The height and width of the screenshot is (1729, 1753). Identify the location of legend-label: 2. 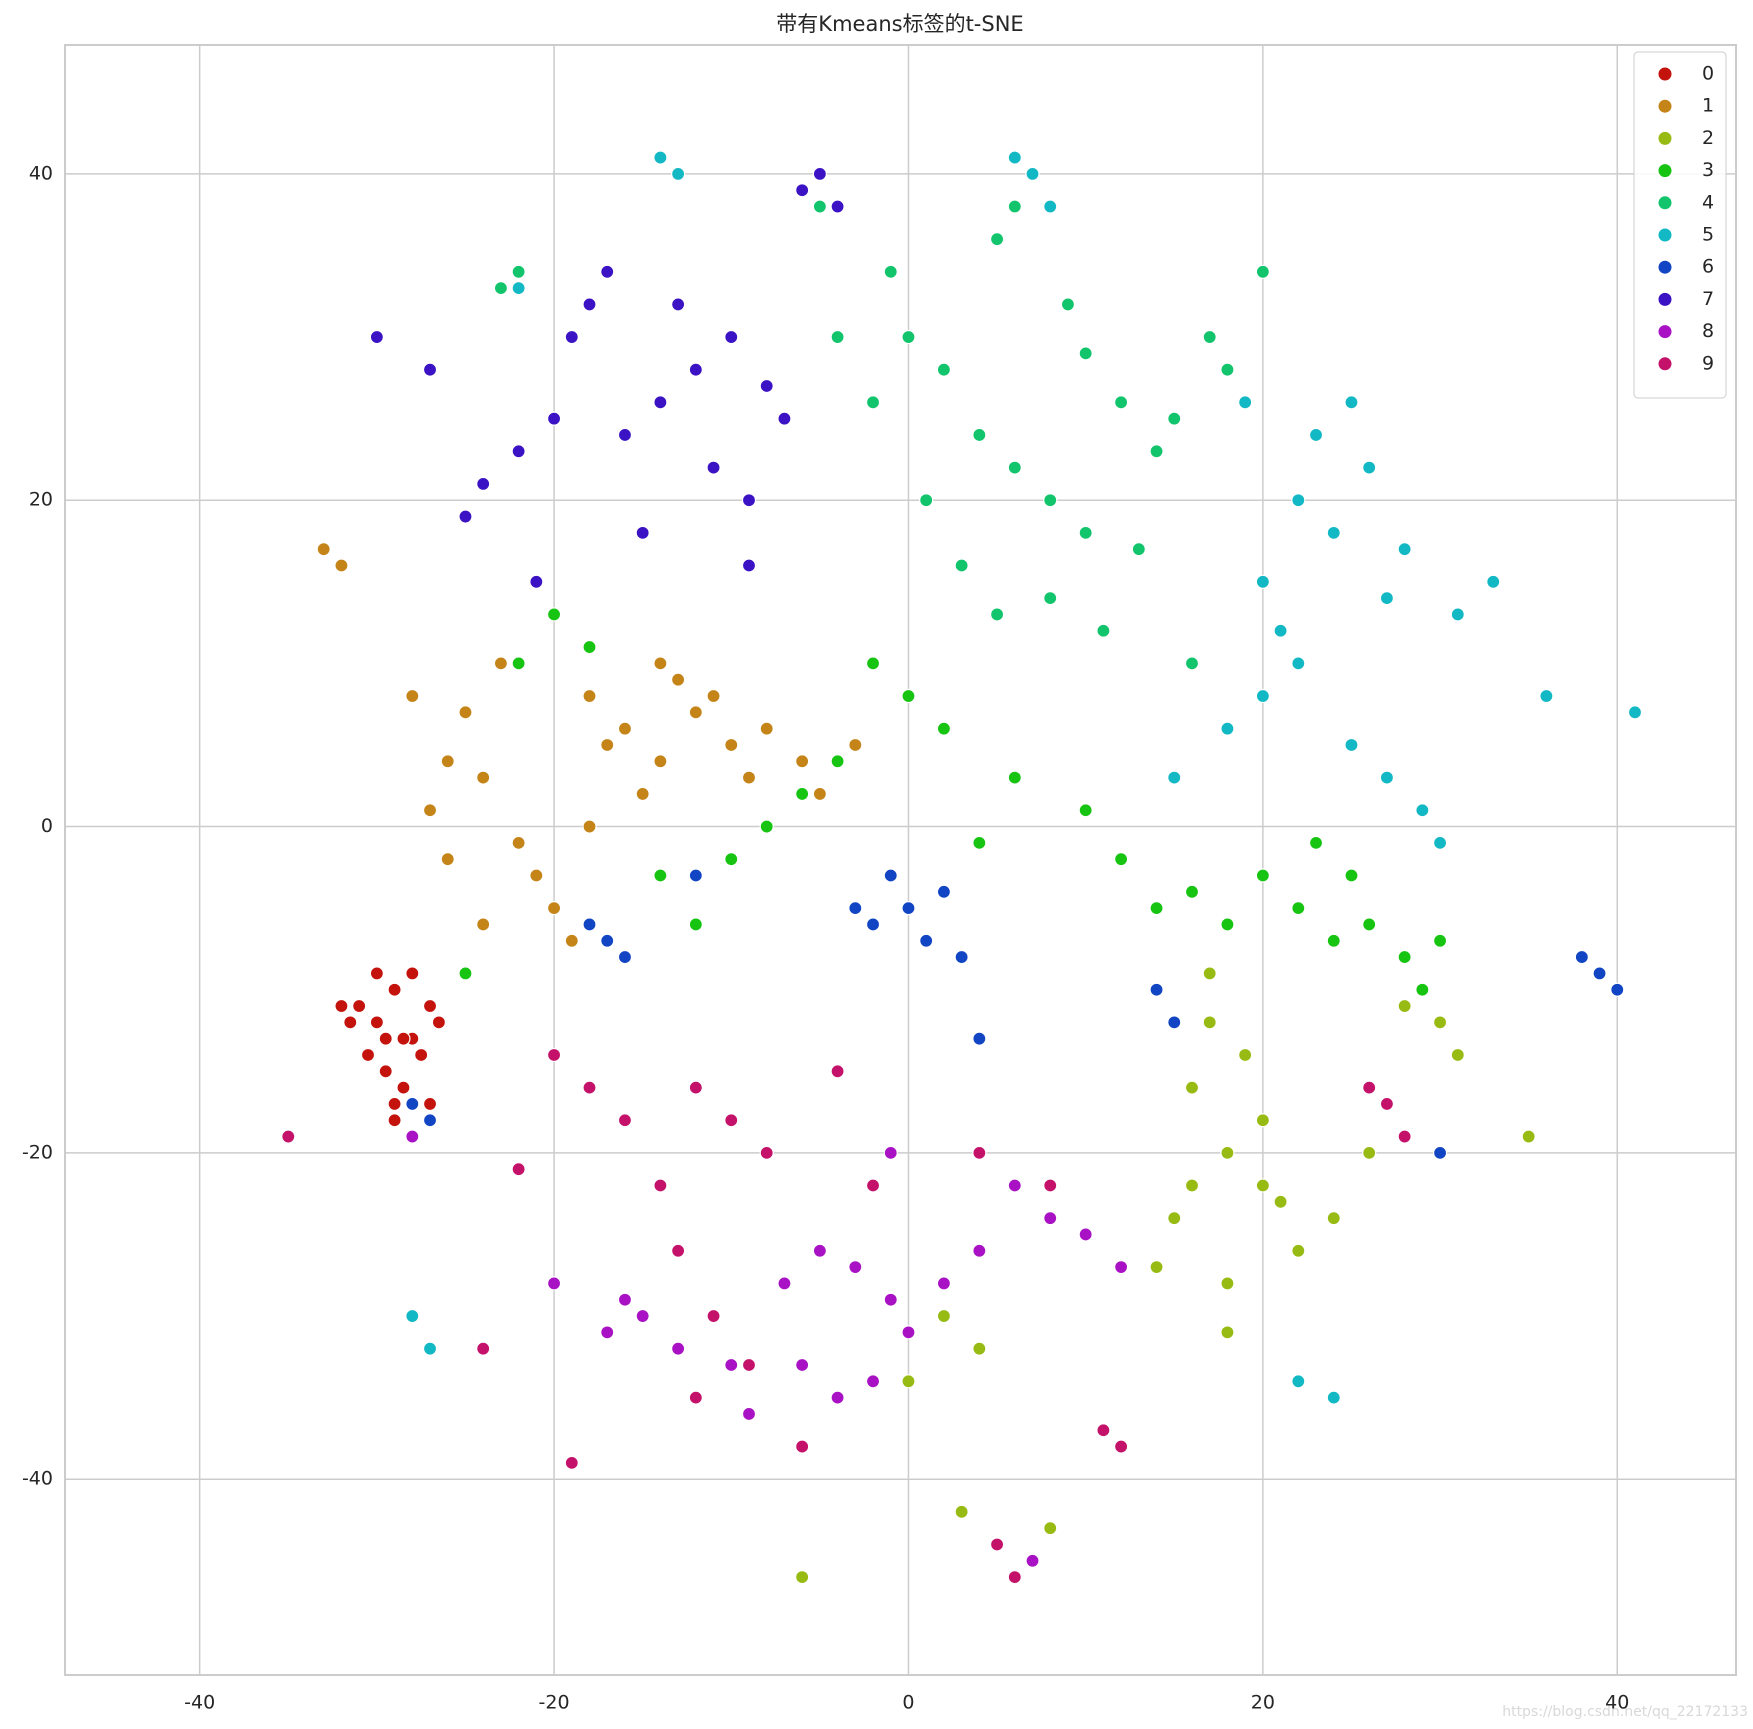
(1708, 138).